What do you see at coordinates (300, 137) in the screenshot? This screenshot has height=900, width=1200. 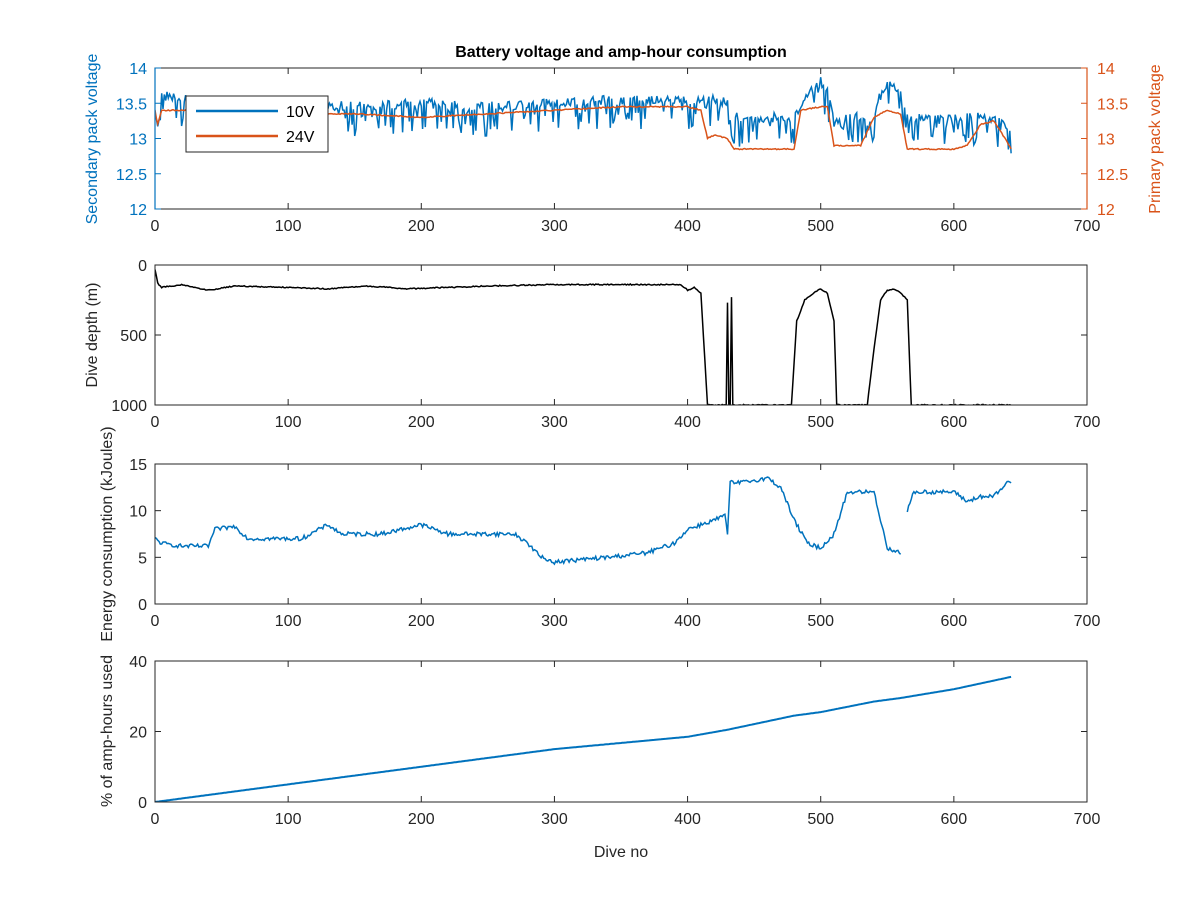 I see `legend-label-24v: 24V` at bounding box center [300, 137].